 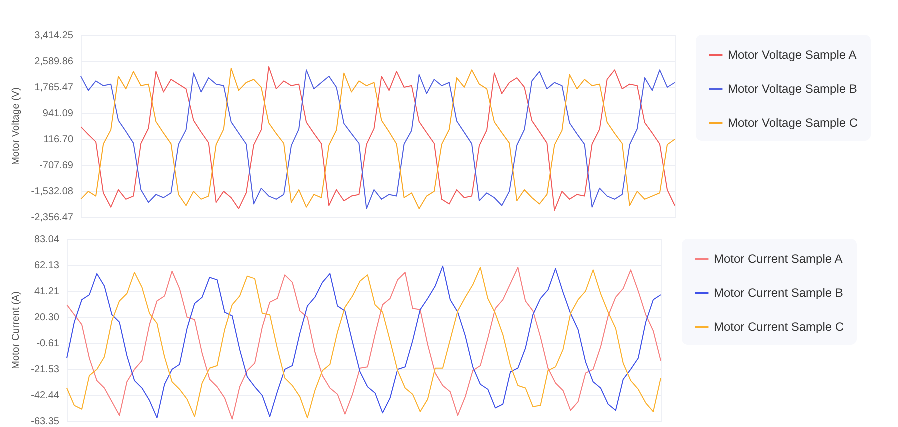 What do you see at coordinates (47, 292) in the screenshot?
I see `y-tick-label: 41.21` at bounding box center [47, 292].